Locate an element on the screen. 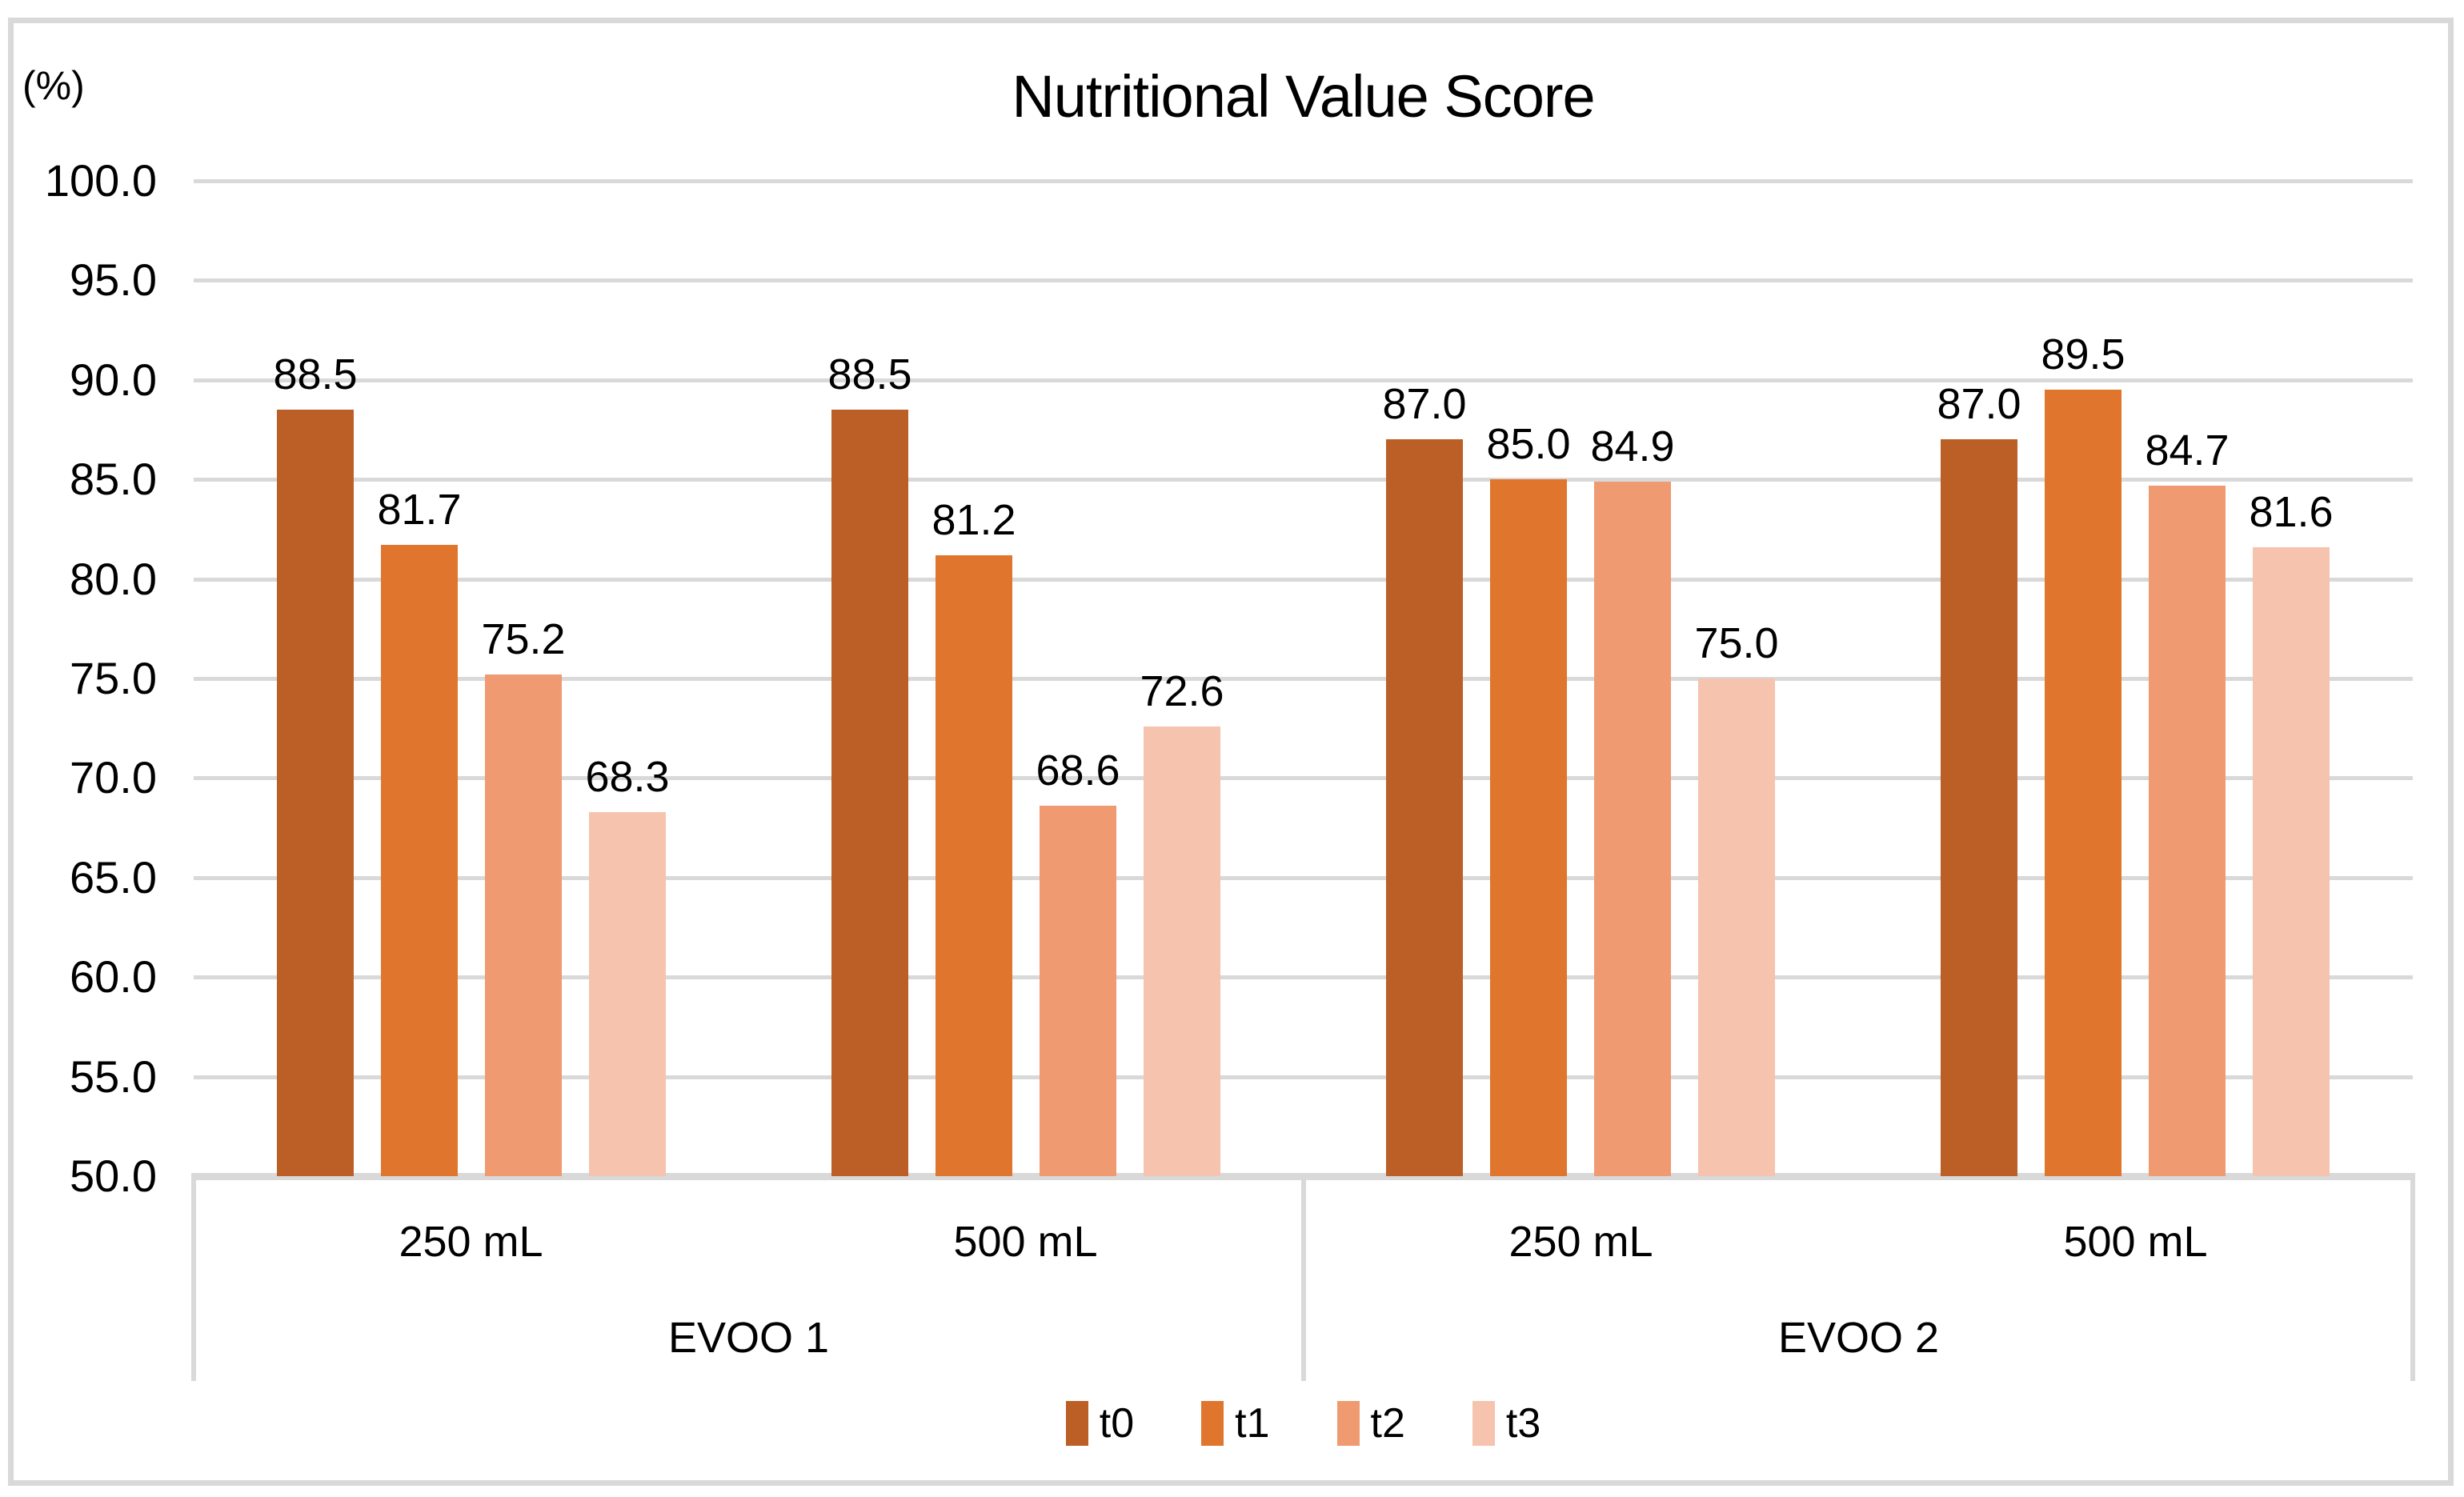 This screenshot has height=1497, width=2464. legend-item: t3 is located at coordinates (1507, 1423).